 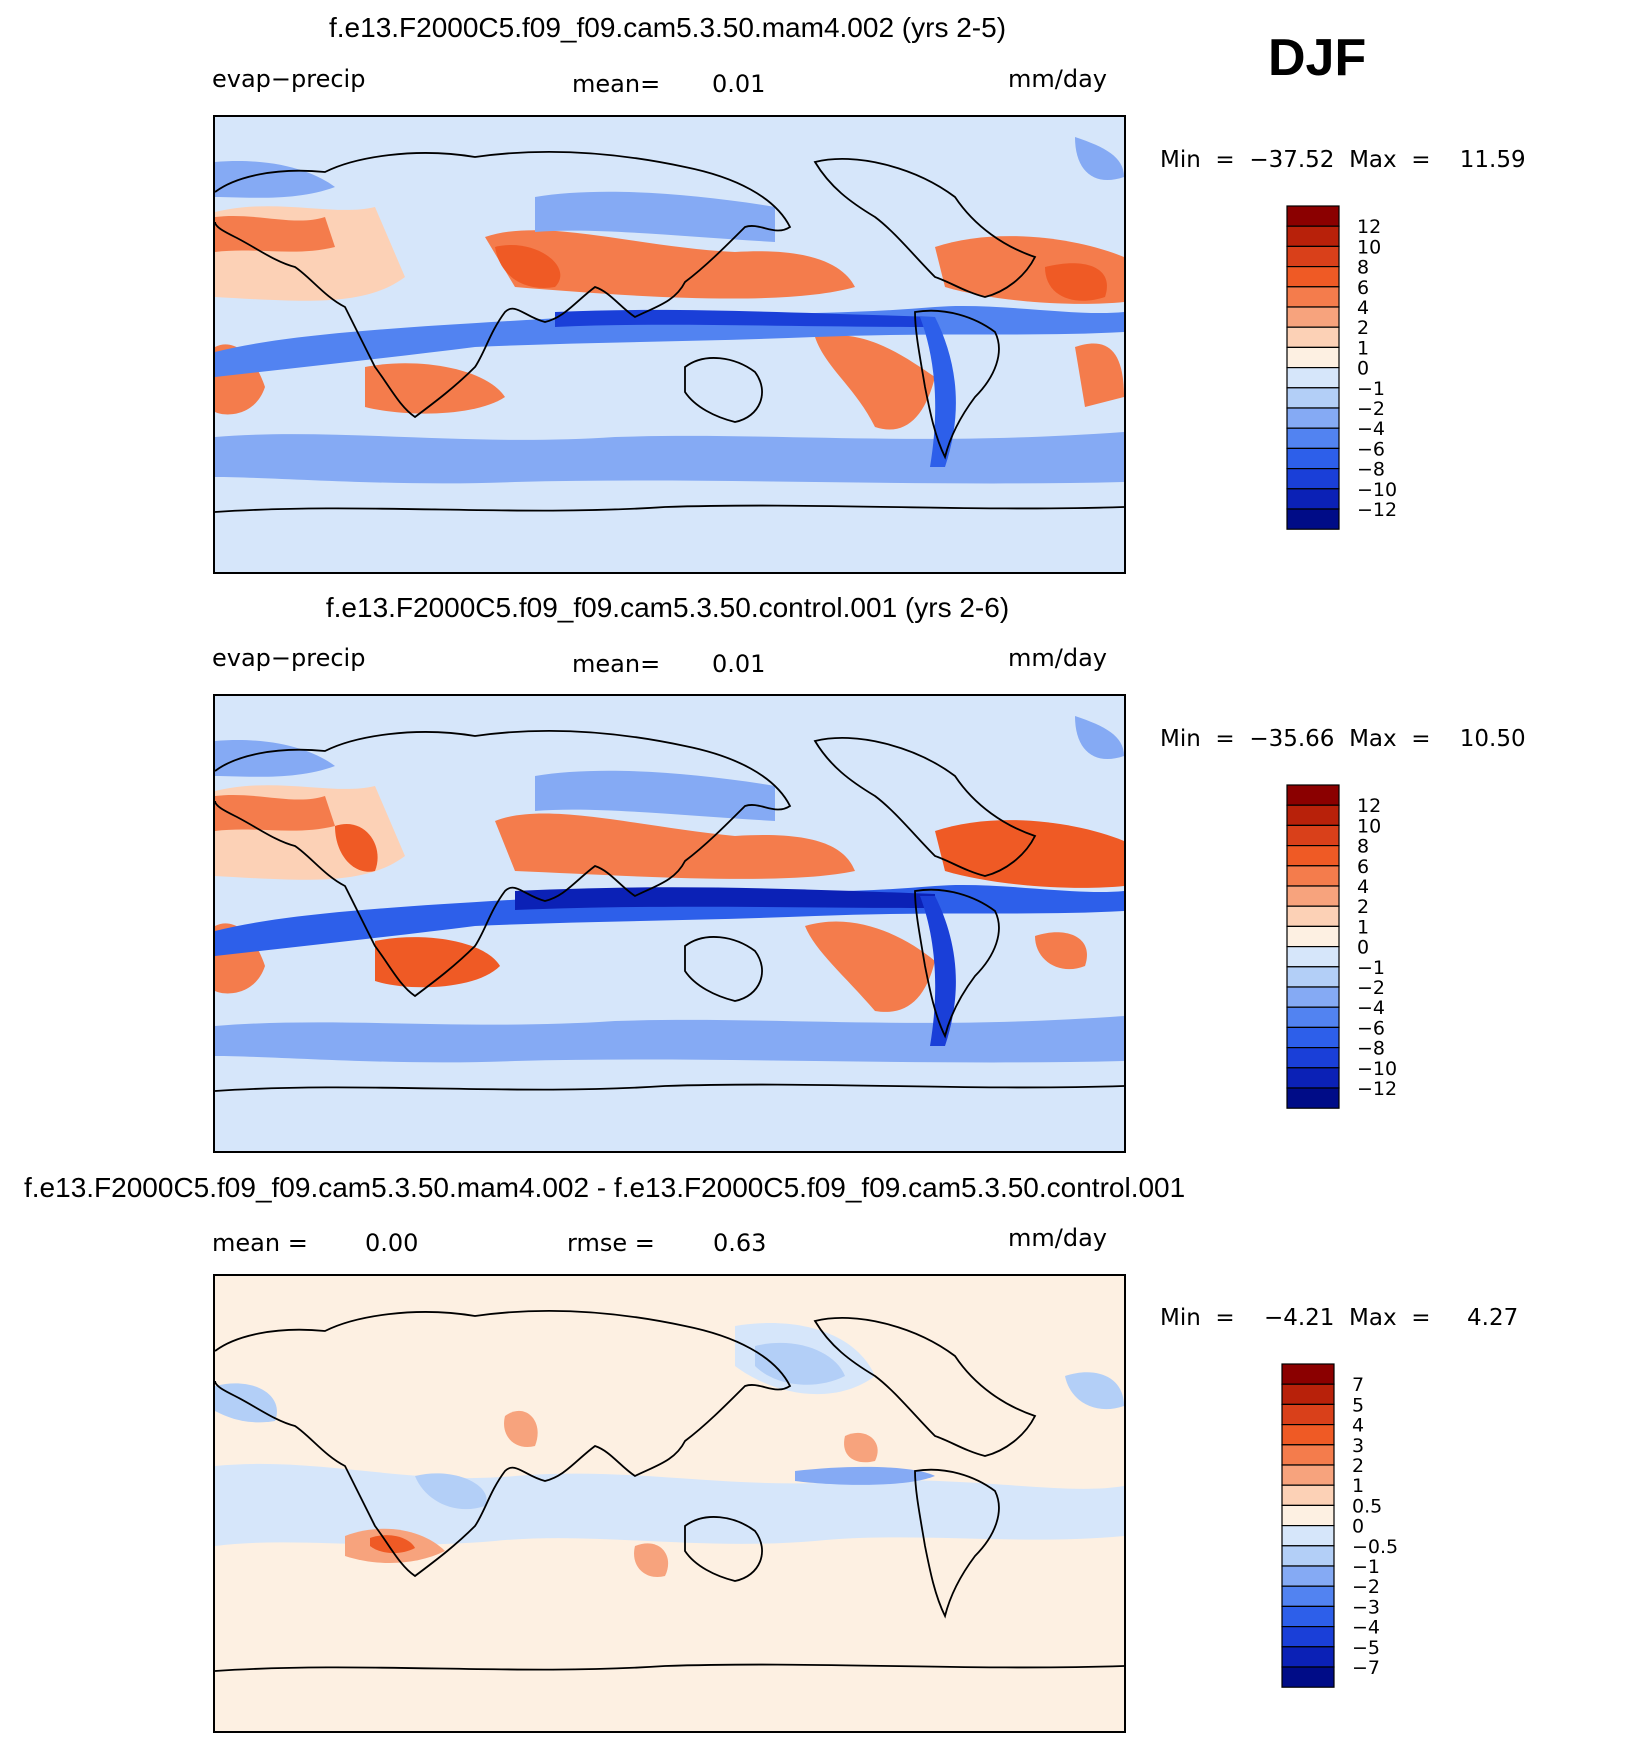 I want to click on colorbar-tick-label: −3, so click(x=1366, y=1607).